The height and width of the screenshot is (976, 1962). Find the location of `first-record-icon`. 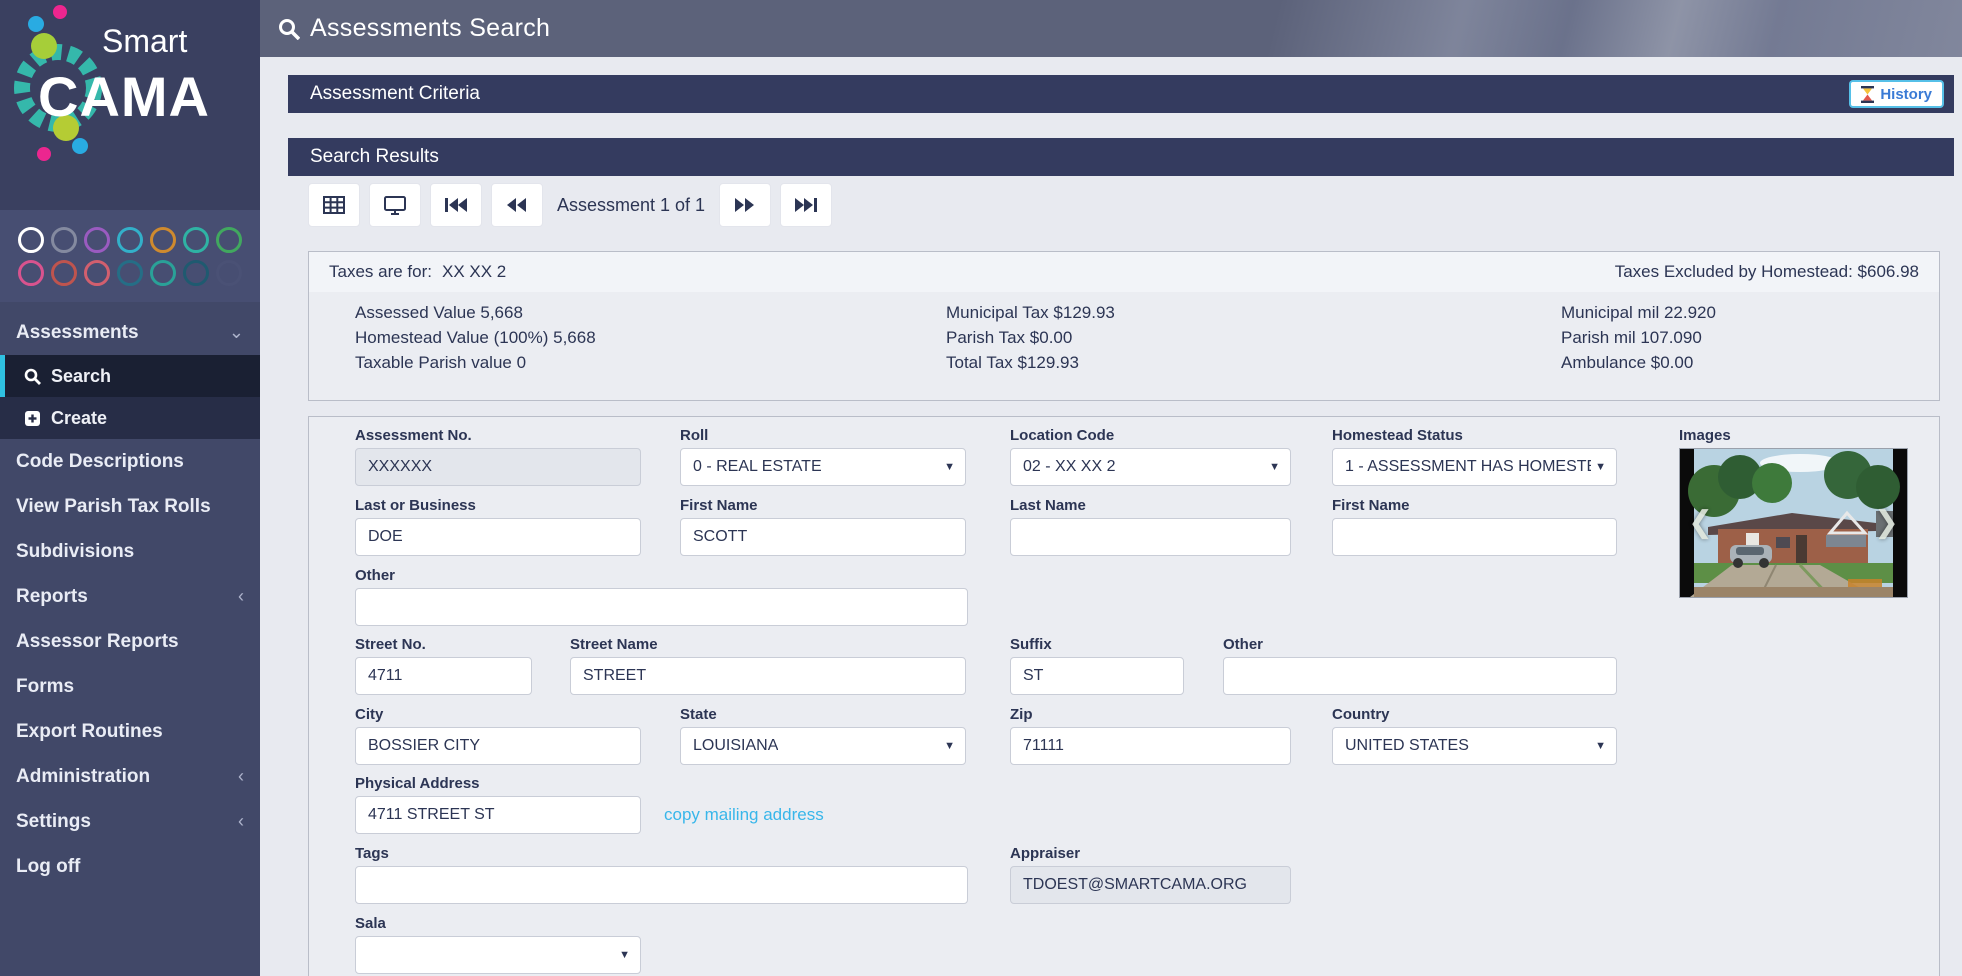

first-record-icon is located at coordinates (456, 205).